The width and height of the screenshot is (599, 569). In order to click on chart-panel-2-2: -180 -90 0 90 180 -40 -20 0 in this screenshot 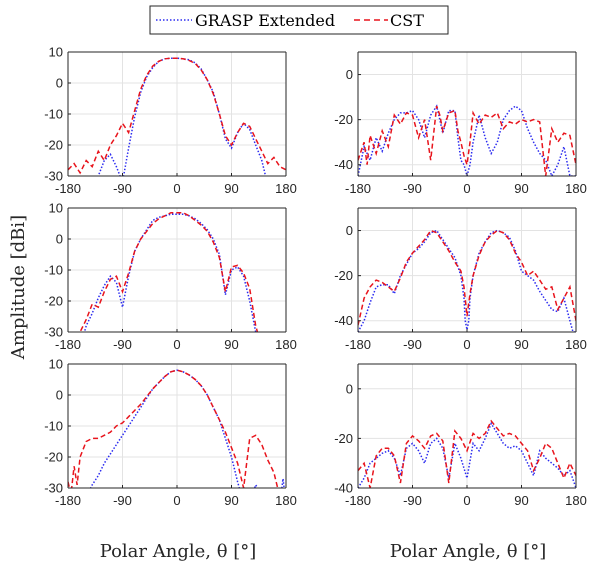, I will do `click(460, 279)`.